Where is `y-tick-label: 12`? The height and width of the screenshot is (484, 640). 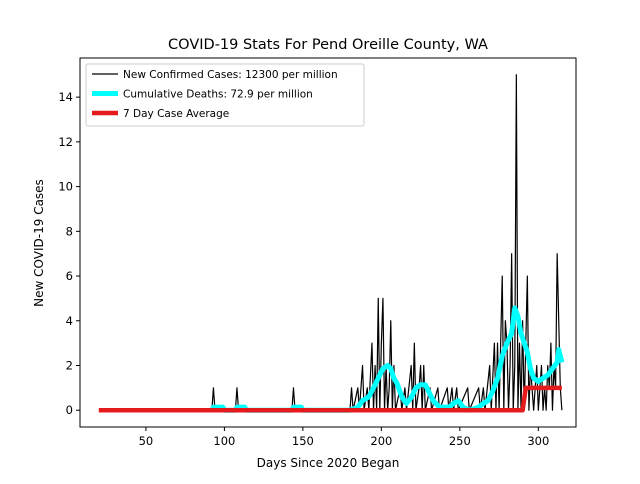 y-tick-label: 12 is located at coordinates (65, 142).